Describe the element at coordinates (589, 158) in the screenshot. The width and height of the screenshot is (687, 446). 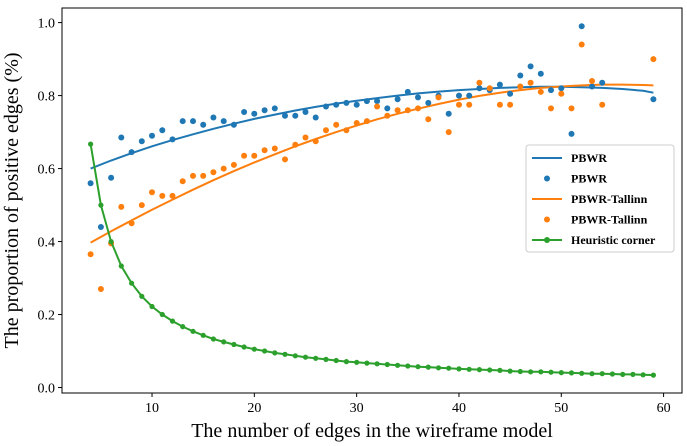
I see `legend-label-pbwr: PBWR` at that location.